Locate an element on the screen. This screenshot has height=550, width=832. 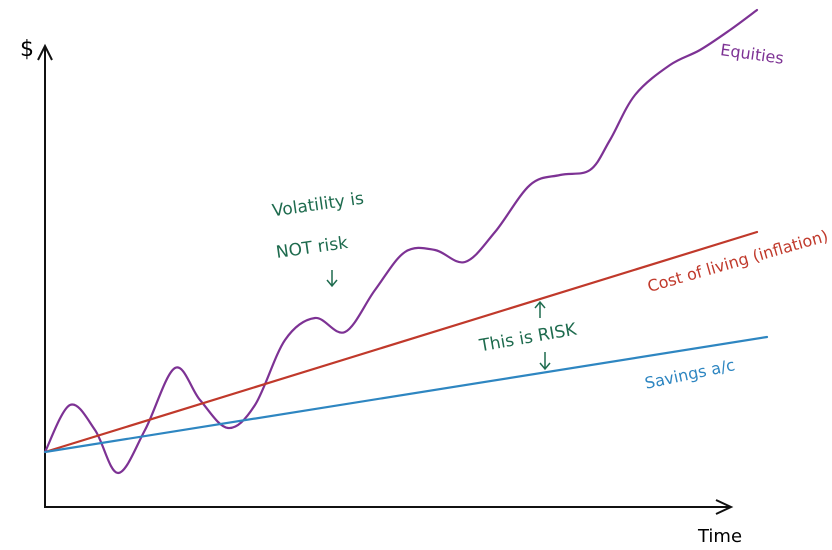
series-label: Equities is located at coordinates (752, 54).